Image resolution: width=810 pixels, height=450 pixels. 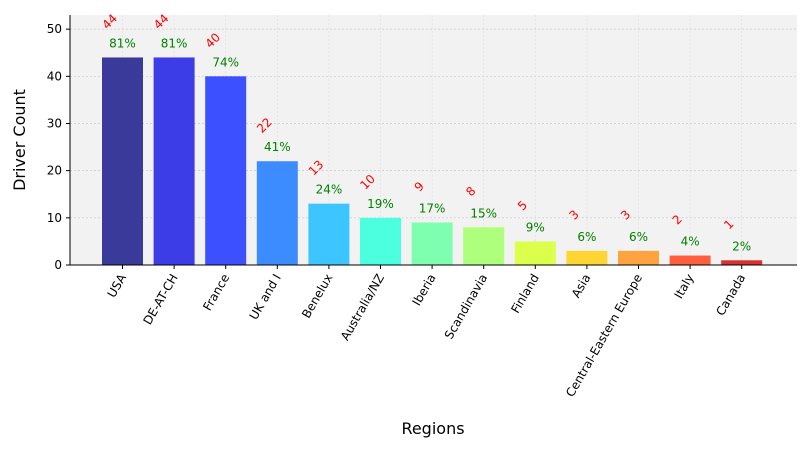 I want to click on percent-label: 17%, so click(x=432, y=209).